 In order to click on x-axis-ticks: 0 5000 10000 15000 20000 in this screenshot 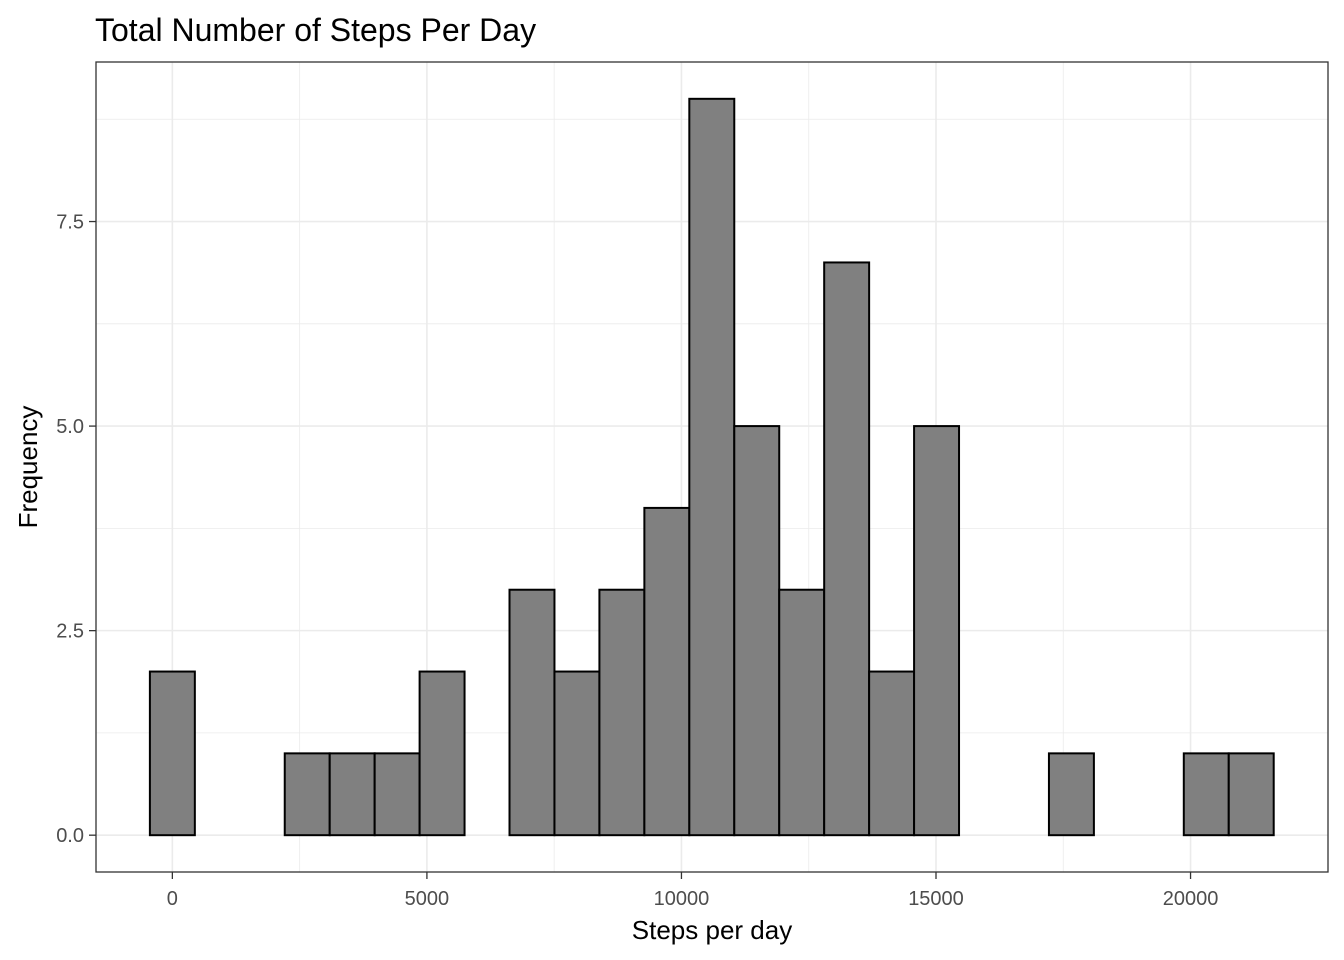, I will do `click(693, 891)`.